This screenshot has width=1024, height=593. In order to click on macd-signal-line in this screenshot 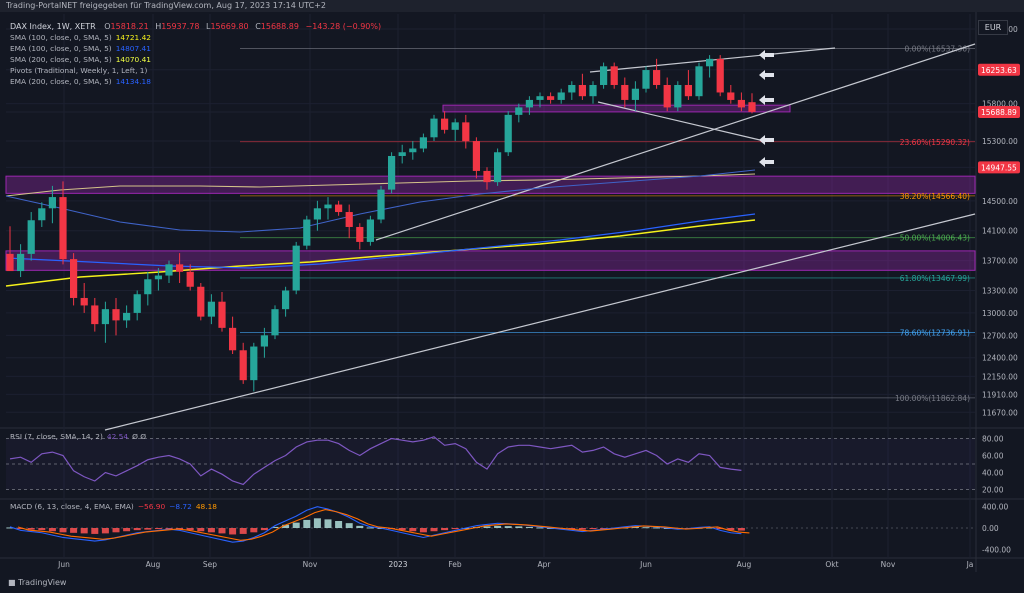, I will do `click(383, 525)`.